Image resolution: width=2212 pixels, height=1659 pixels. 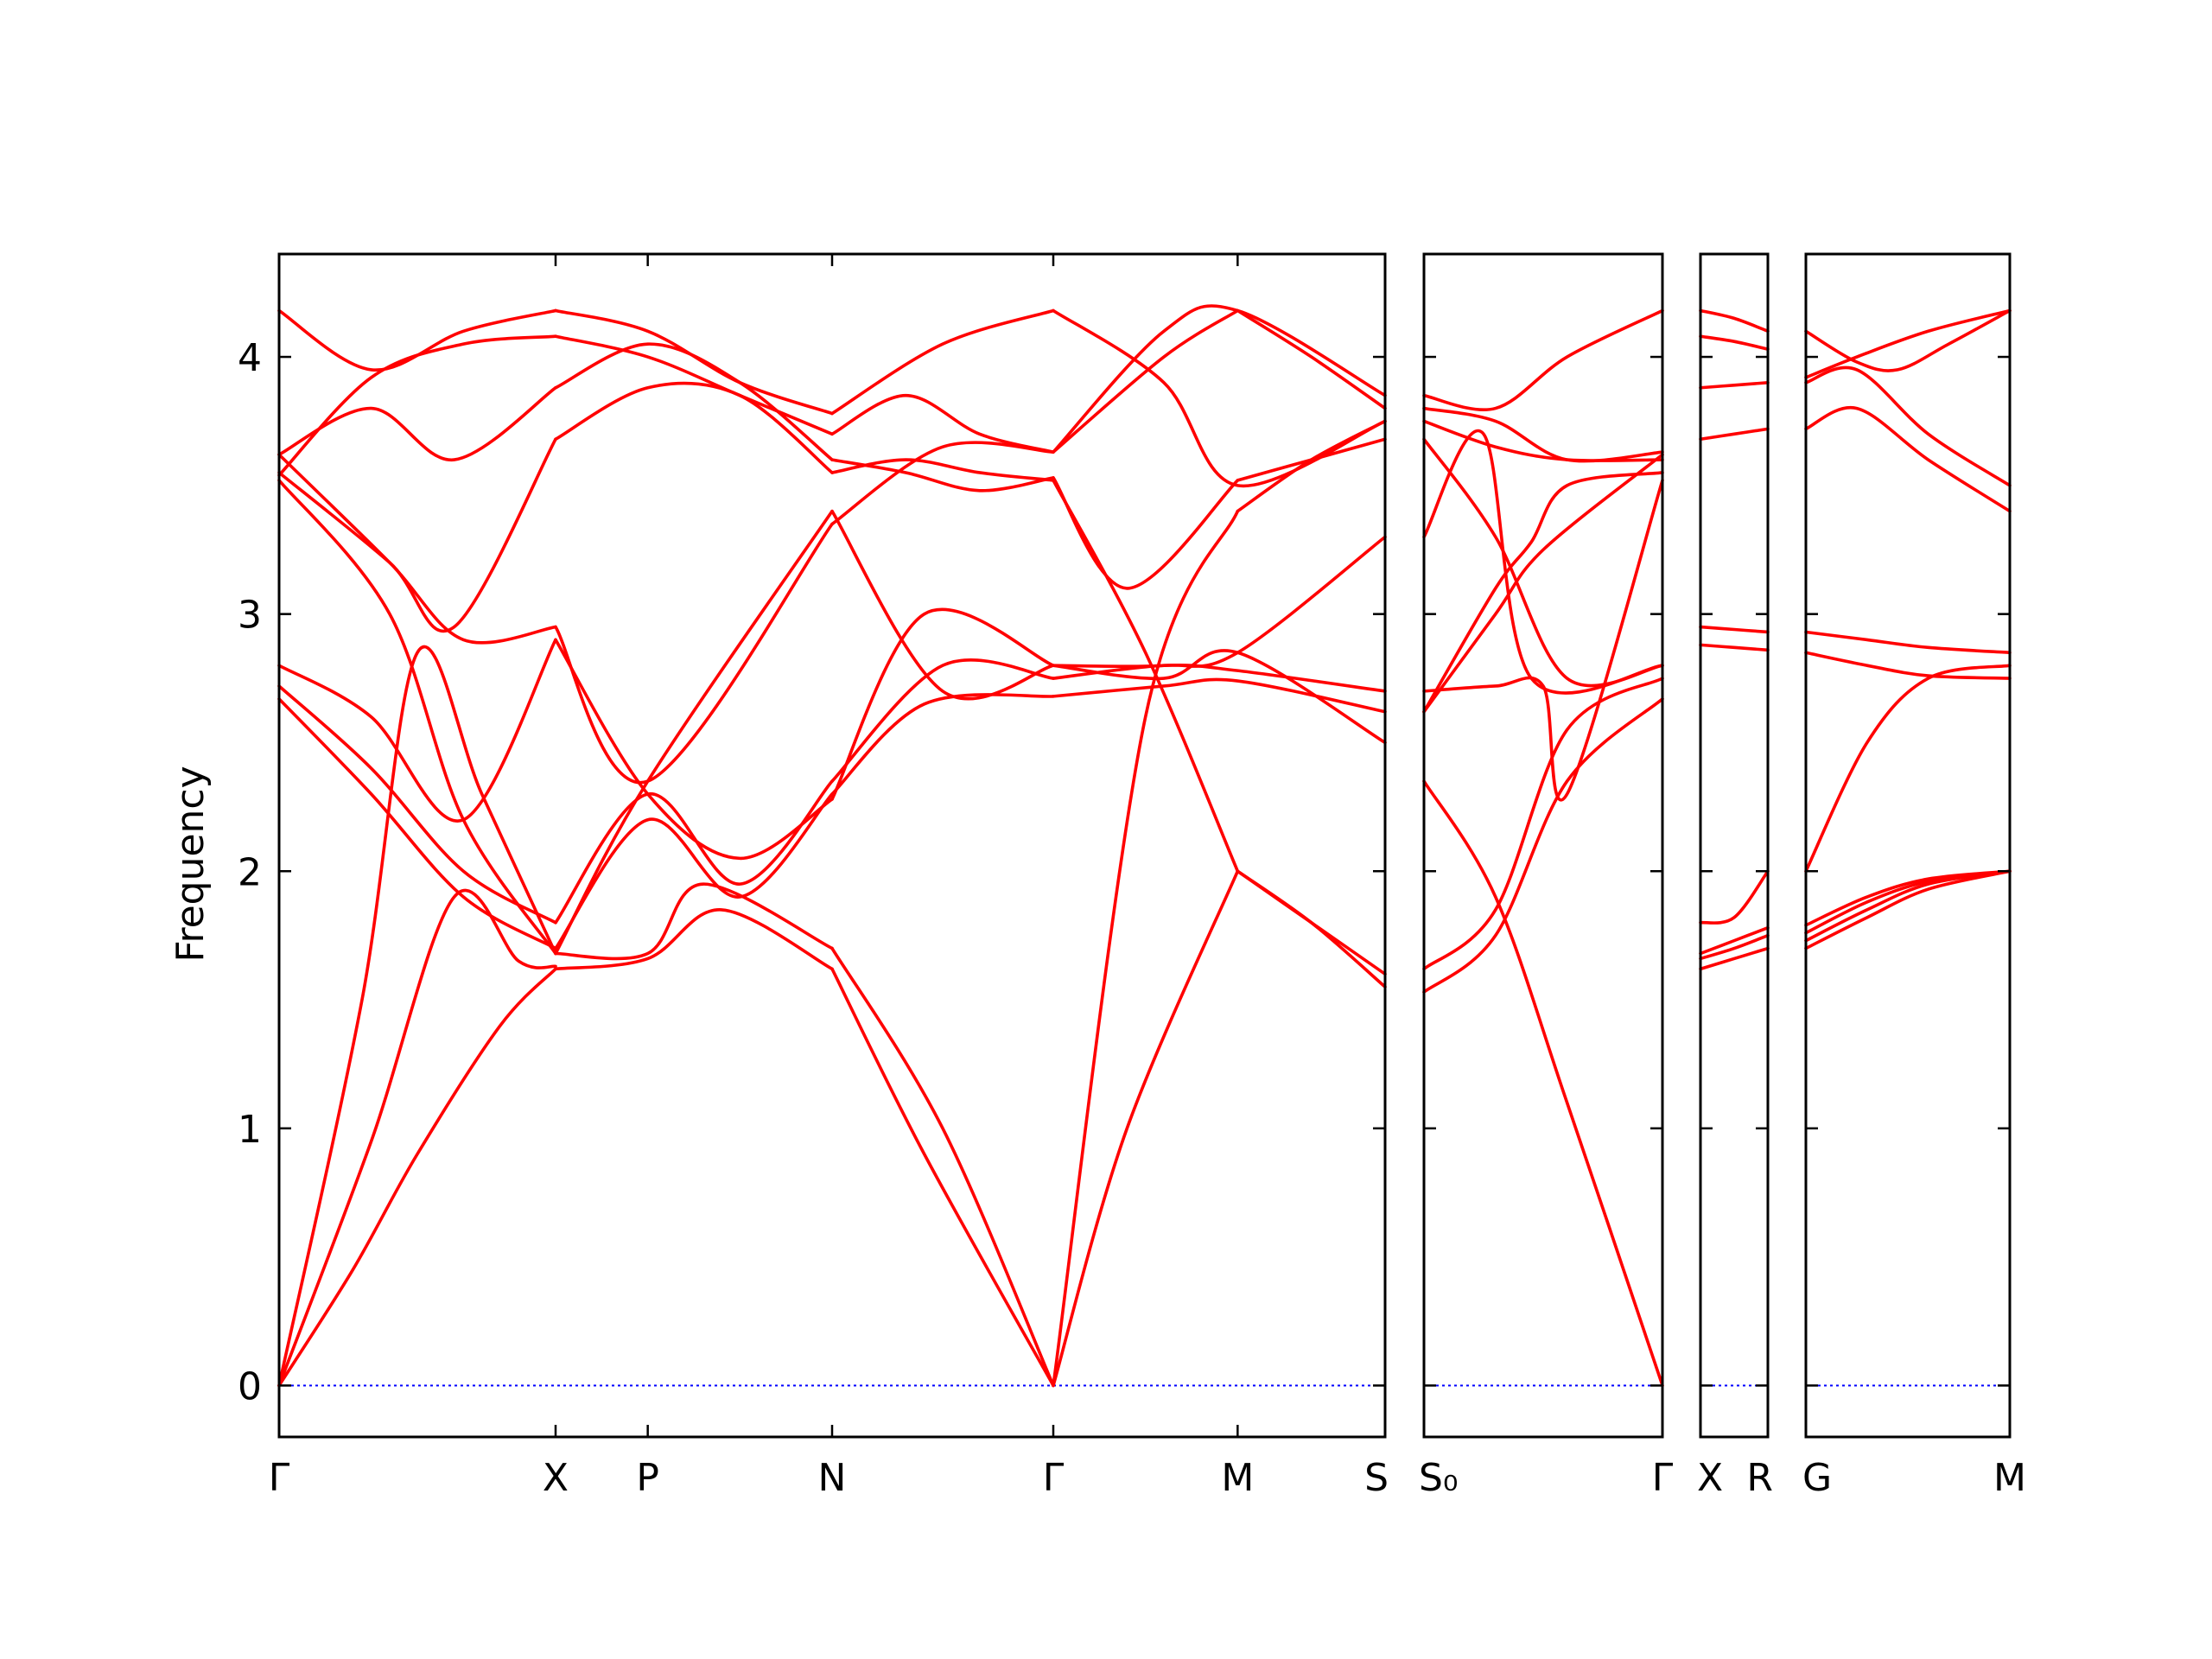 What do you see at coordinates (832, 1478) in the screenshot?
I see `x-tick-label-4: N` at bounding box center [832, 1478].